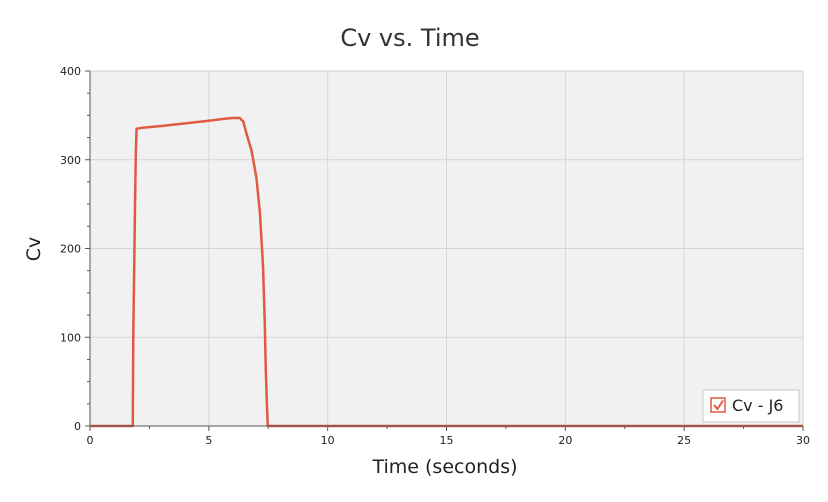 The height and width of the screenshot is (502, 828). What do you see at coordinates (90, 440) in the screenshot?
I see `x-tick-label: 0` at bounding box center [90, 440].